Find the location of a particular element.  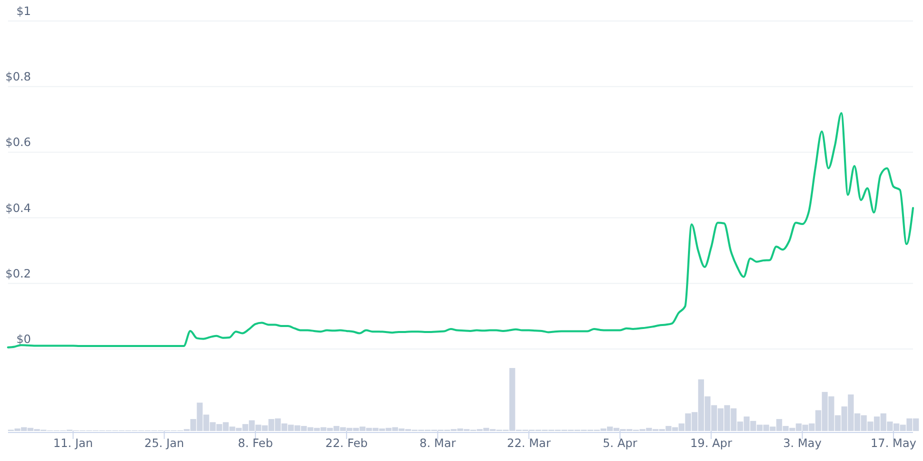

y-tick-label: $0 is located at coordinates (23, 339).